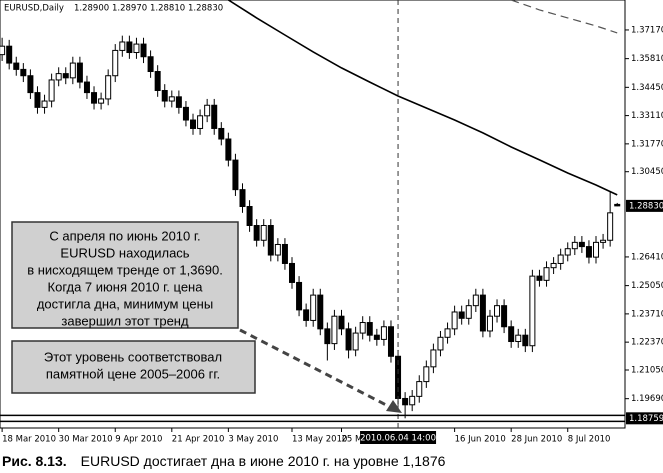 This screenshot has height=473, width=663. I want to click on x-tick-label: 8 Jul 2010, so click(589, 440).